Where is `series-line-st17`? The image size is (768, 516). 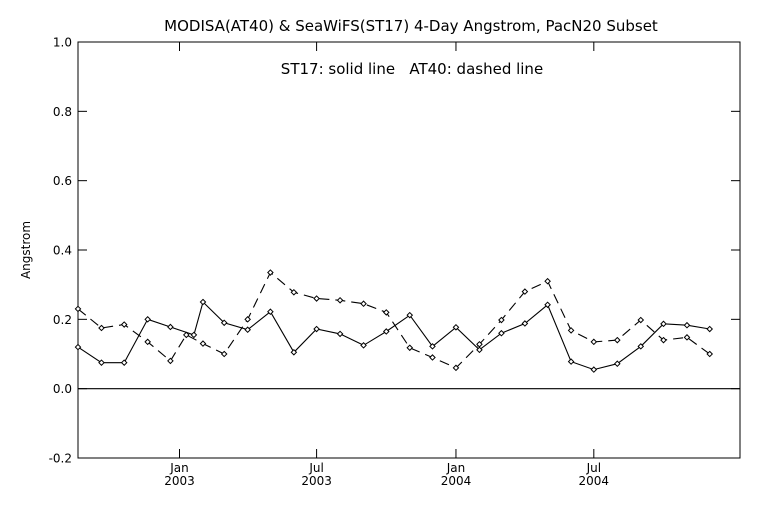 series-line-st17 is located at coordinates (393, 335).